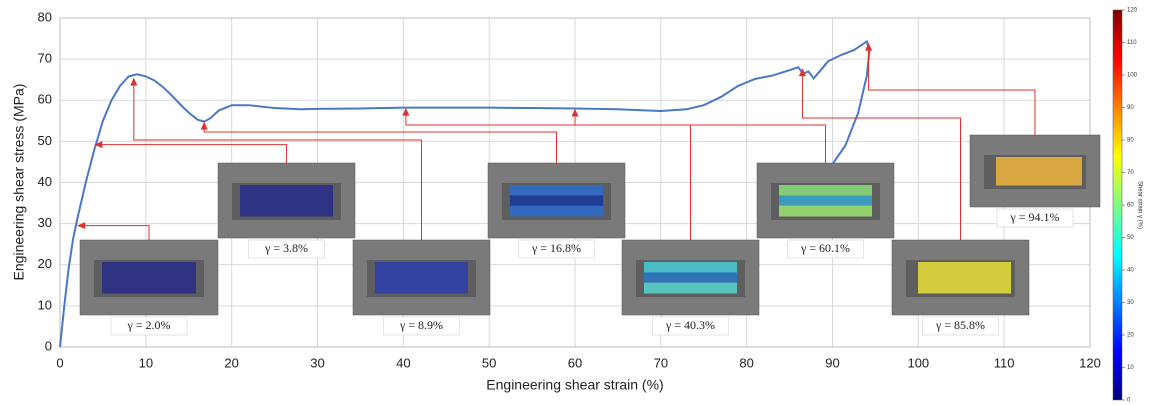 This screenshot has width=1155, height=405. What do you see at coordinates (45, 16) in the screenshot?
I see `y-tick-label: 80` at bounding box center [45, 16].